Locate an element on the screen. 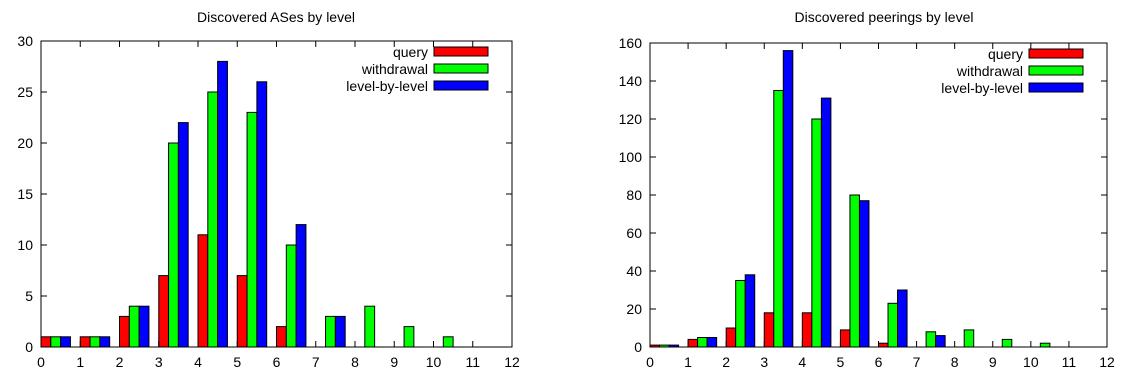 This screenshot has height=378, width=1128. y-tick-label: 160 is located at coordinates (631, 43).